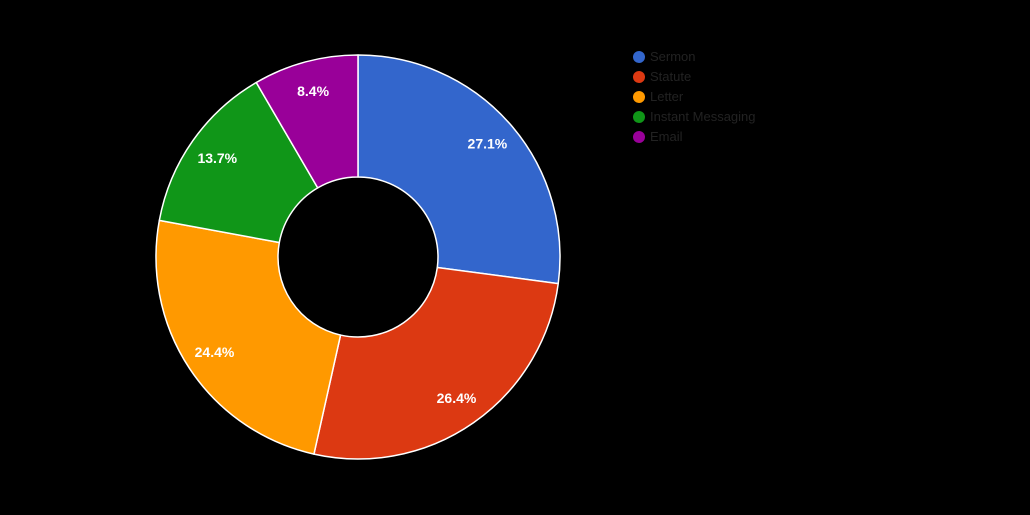 This screenshot has width=1030, height=515. I want to click on pie-slice-email, so click(307, 121).